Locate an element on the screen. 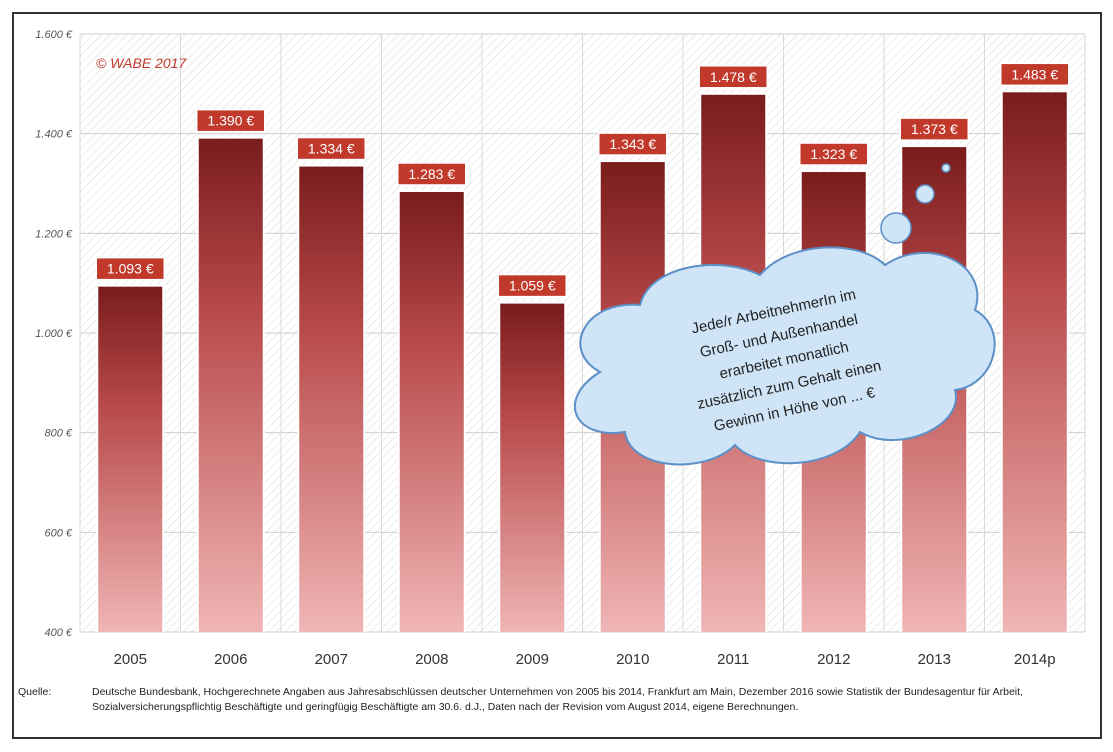 Image resolution: width=1113 pixels, height=752 pixels. source-label: Quelle: is located at coordinates (35, 692).